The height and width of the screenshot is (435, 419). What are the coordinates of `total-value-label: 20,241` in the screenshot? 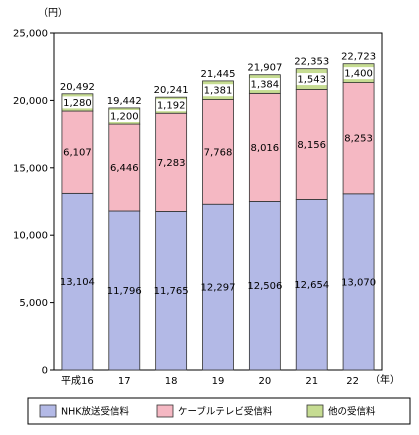 It's located at (171, 90).